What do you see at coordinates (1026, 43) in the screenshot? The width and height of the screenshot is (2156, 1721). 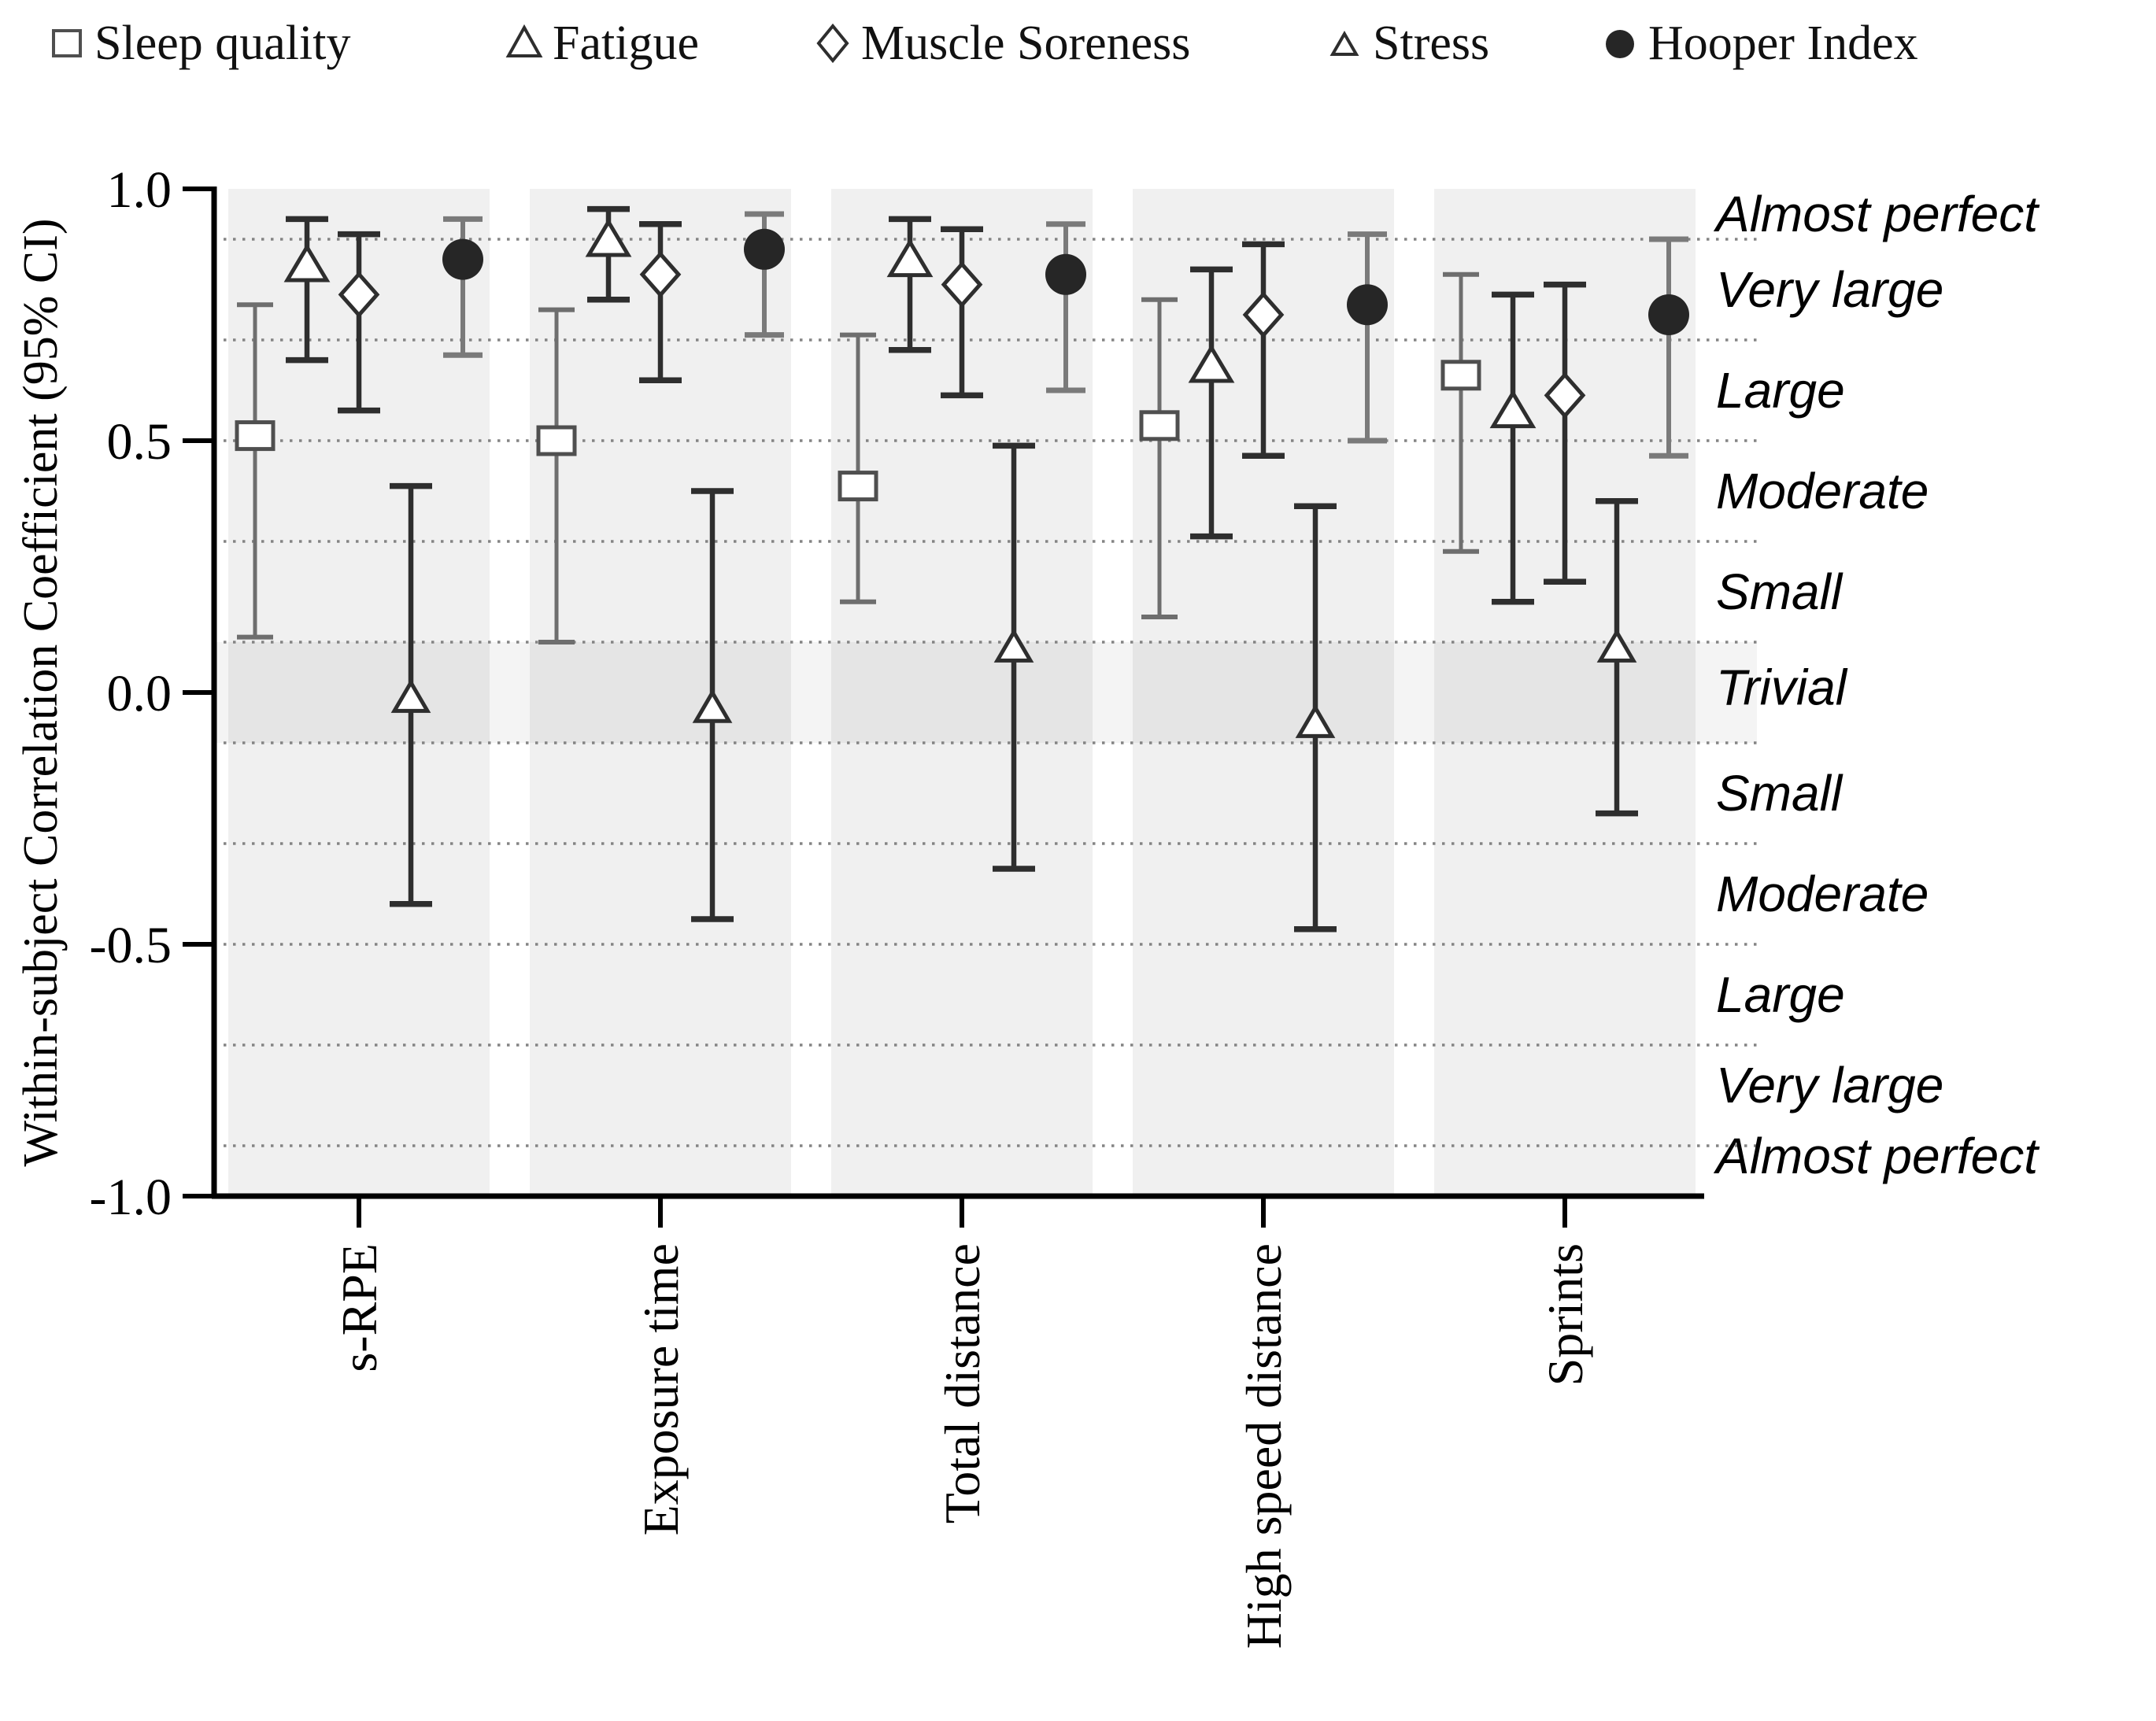 I see `legend-label: Muscle Soreness` at bounding box center [1026, 43].